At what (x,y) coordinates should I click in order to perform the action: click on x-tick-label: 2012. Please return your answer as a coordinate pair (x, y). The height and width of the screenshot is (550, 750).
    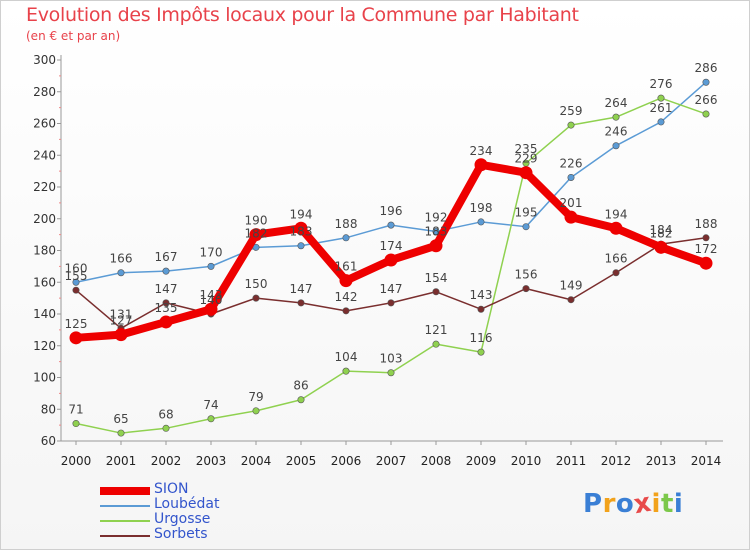
    Looking at the image, I should click on (616, 461).